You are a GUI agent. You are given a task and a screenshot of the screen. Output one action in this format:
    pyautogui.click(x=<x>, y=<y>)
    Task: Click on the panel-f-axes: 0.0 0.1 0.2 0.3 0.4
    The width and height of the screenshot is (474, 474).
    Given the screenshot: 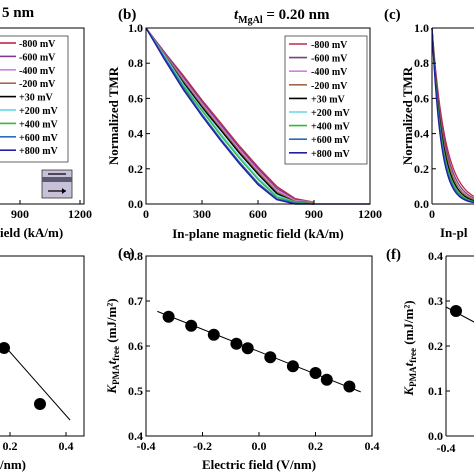 What is the action you would take?
    pyautogui.click(x=451, y=346)
    